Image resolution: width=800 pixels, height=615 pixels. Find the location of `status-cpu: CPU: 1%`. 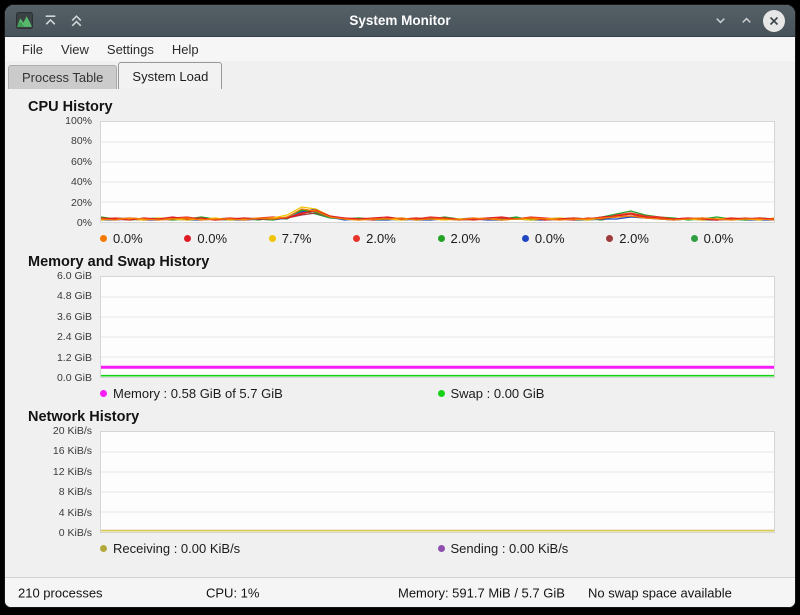

status-cpu: CPU: 1% is located at coordinates (233, 592).